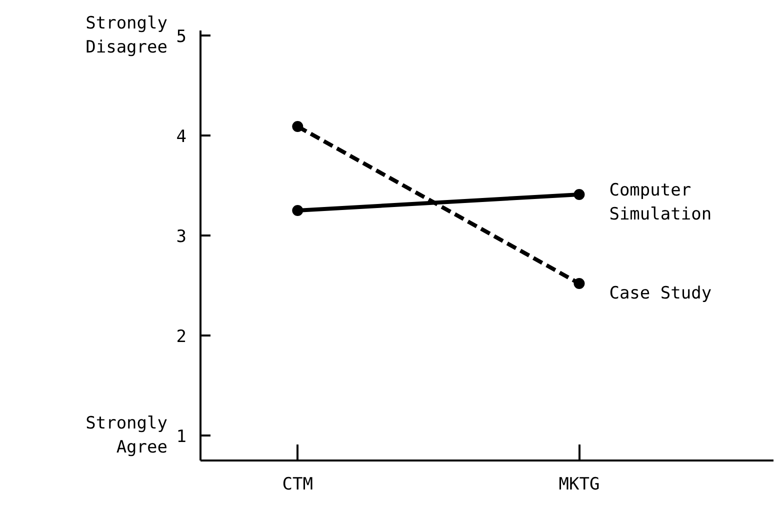 Image resolution: width=778 pixels, height=510 pixels. What do you see at coordinates (181, 437) in the screenshot?
I see `y-tick-label: 1` at bounding box center [181, 437].